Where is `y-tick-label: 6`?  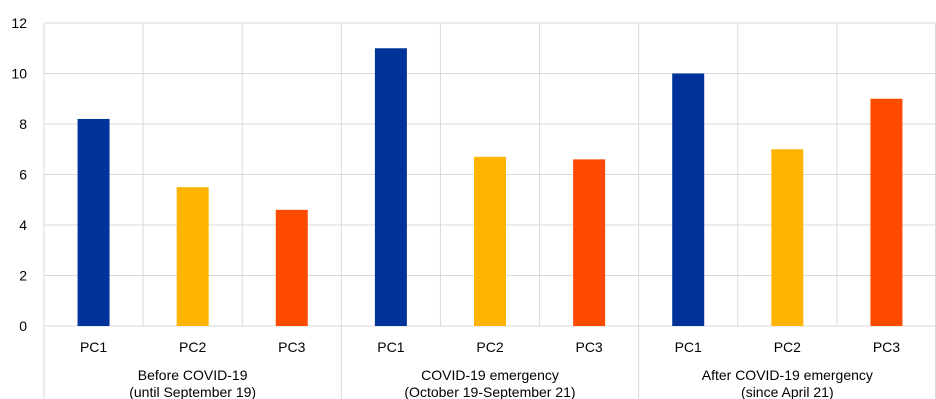 y-tick-label: 6 is located at coordinates (23, 175).